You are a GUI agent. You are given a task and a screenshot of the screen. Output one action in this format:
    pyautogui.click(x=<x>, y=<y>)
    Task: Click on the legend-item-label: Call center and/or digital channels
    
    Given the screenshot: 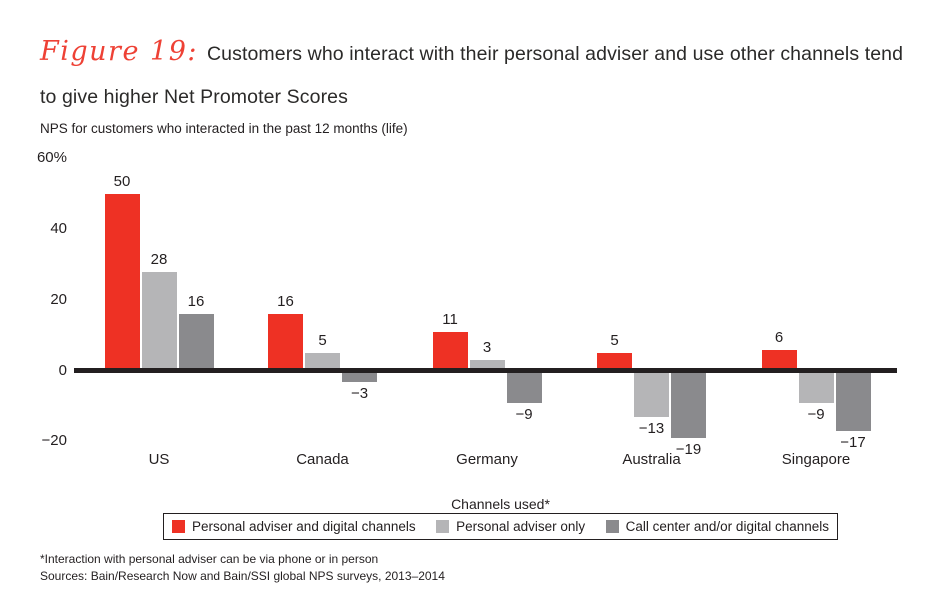 What is the action you would take?
    pyautogui.click(x=727, y=526)
    